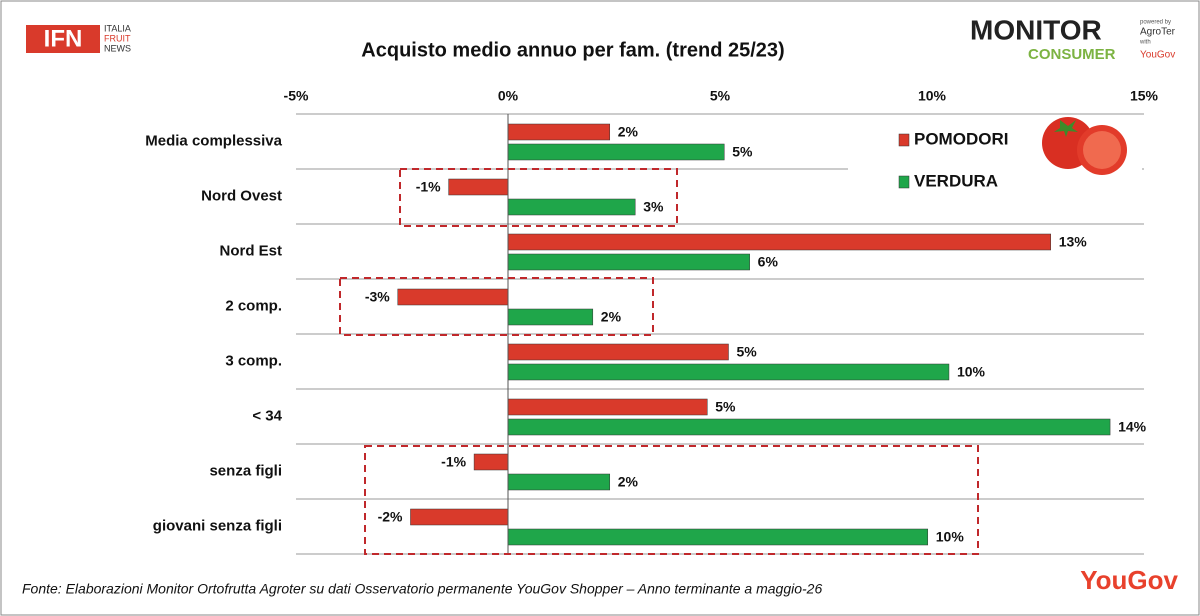  Describe the element at coordinates (1157, 55) in the screenshot. I see `logo-sub: YouGov` at that location.